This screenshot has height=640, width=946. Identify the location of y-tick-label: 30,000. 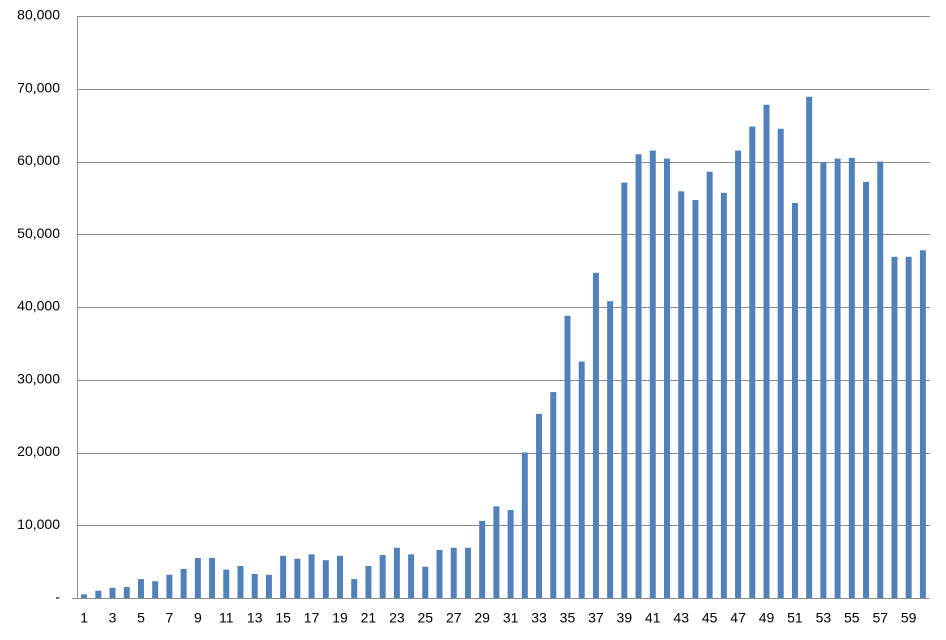
(38, 378).